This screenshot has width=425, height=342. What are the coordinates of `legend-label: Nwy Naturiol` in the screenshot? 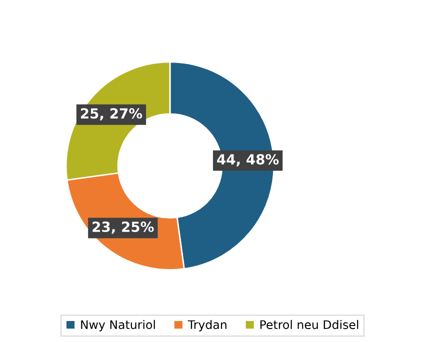 It's located at (118, 326).